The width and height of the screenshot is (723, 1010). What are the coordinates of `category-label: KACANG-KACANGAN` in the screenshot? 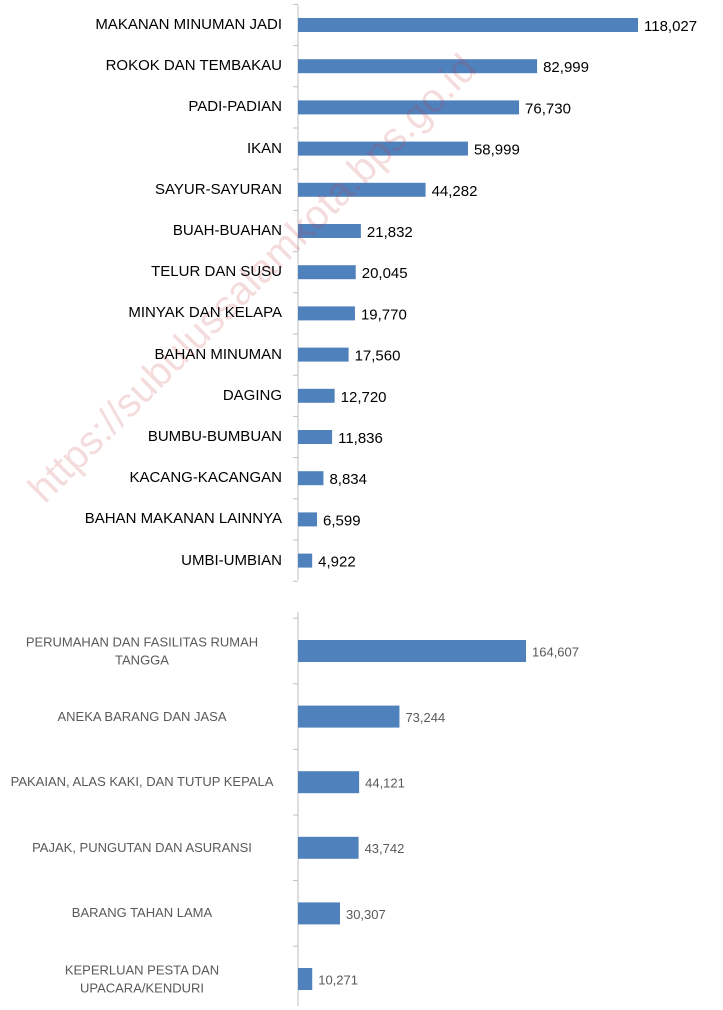 It's located at (205, 478).